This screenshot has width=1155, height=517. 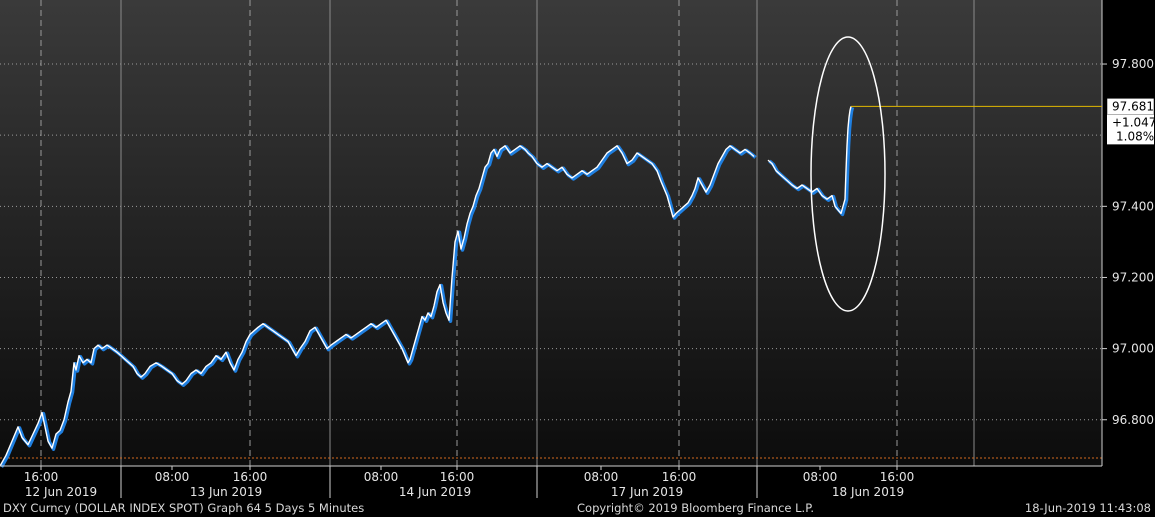 I want to click on y-tick-label: 97.800, so click(x=1133, y=64).